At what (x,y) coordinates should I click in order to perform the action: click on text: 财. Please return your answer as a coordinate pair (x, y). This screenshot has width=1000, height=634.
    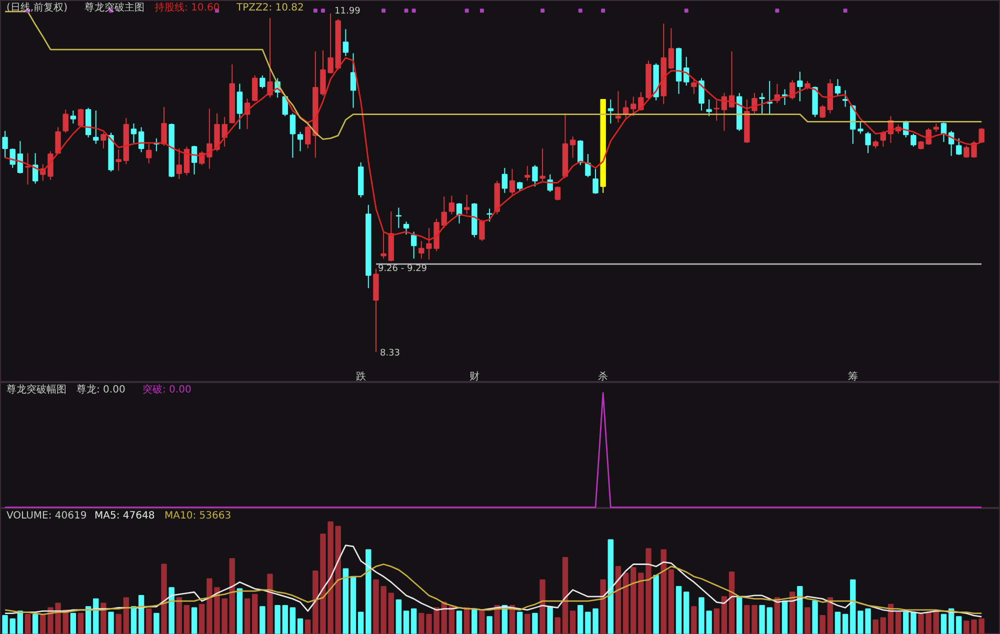
    Looking at the image, I should click on (474, 377).